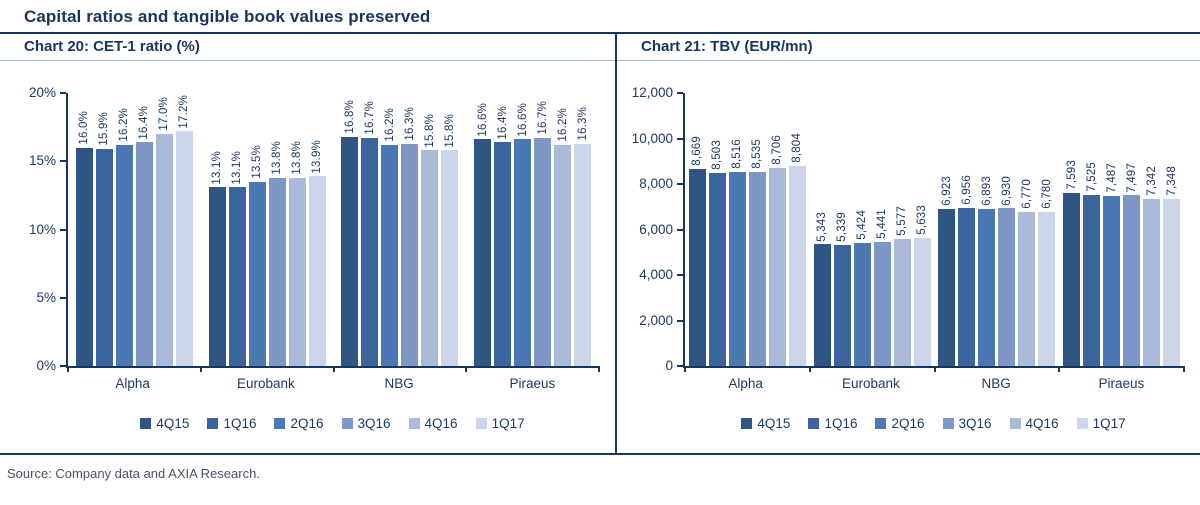  I want to click on bar-value-label: 7,497, so click(1131, 177).